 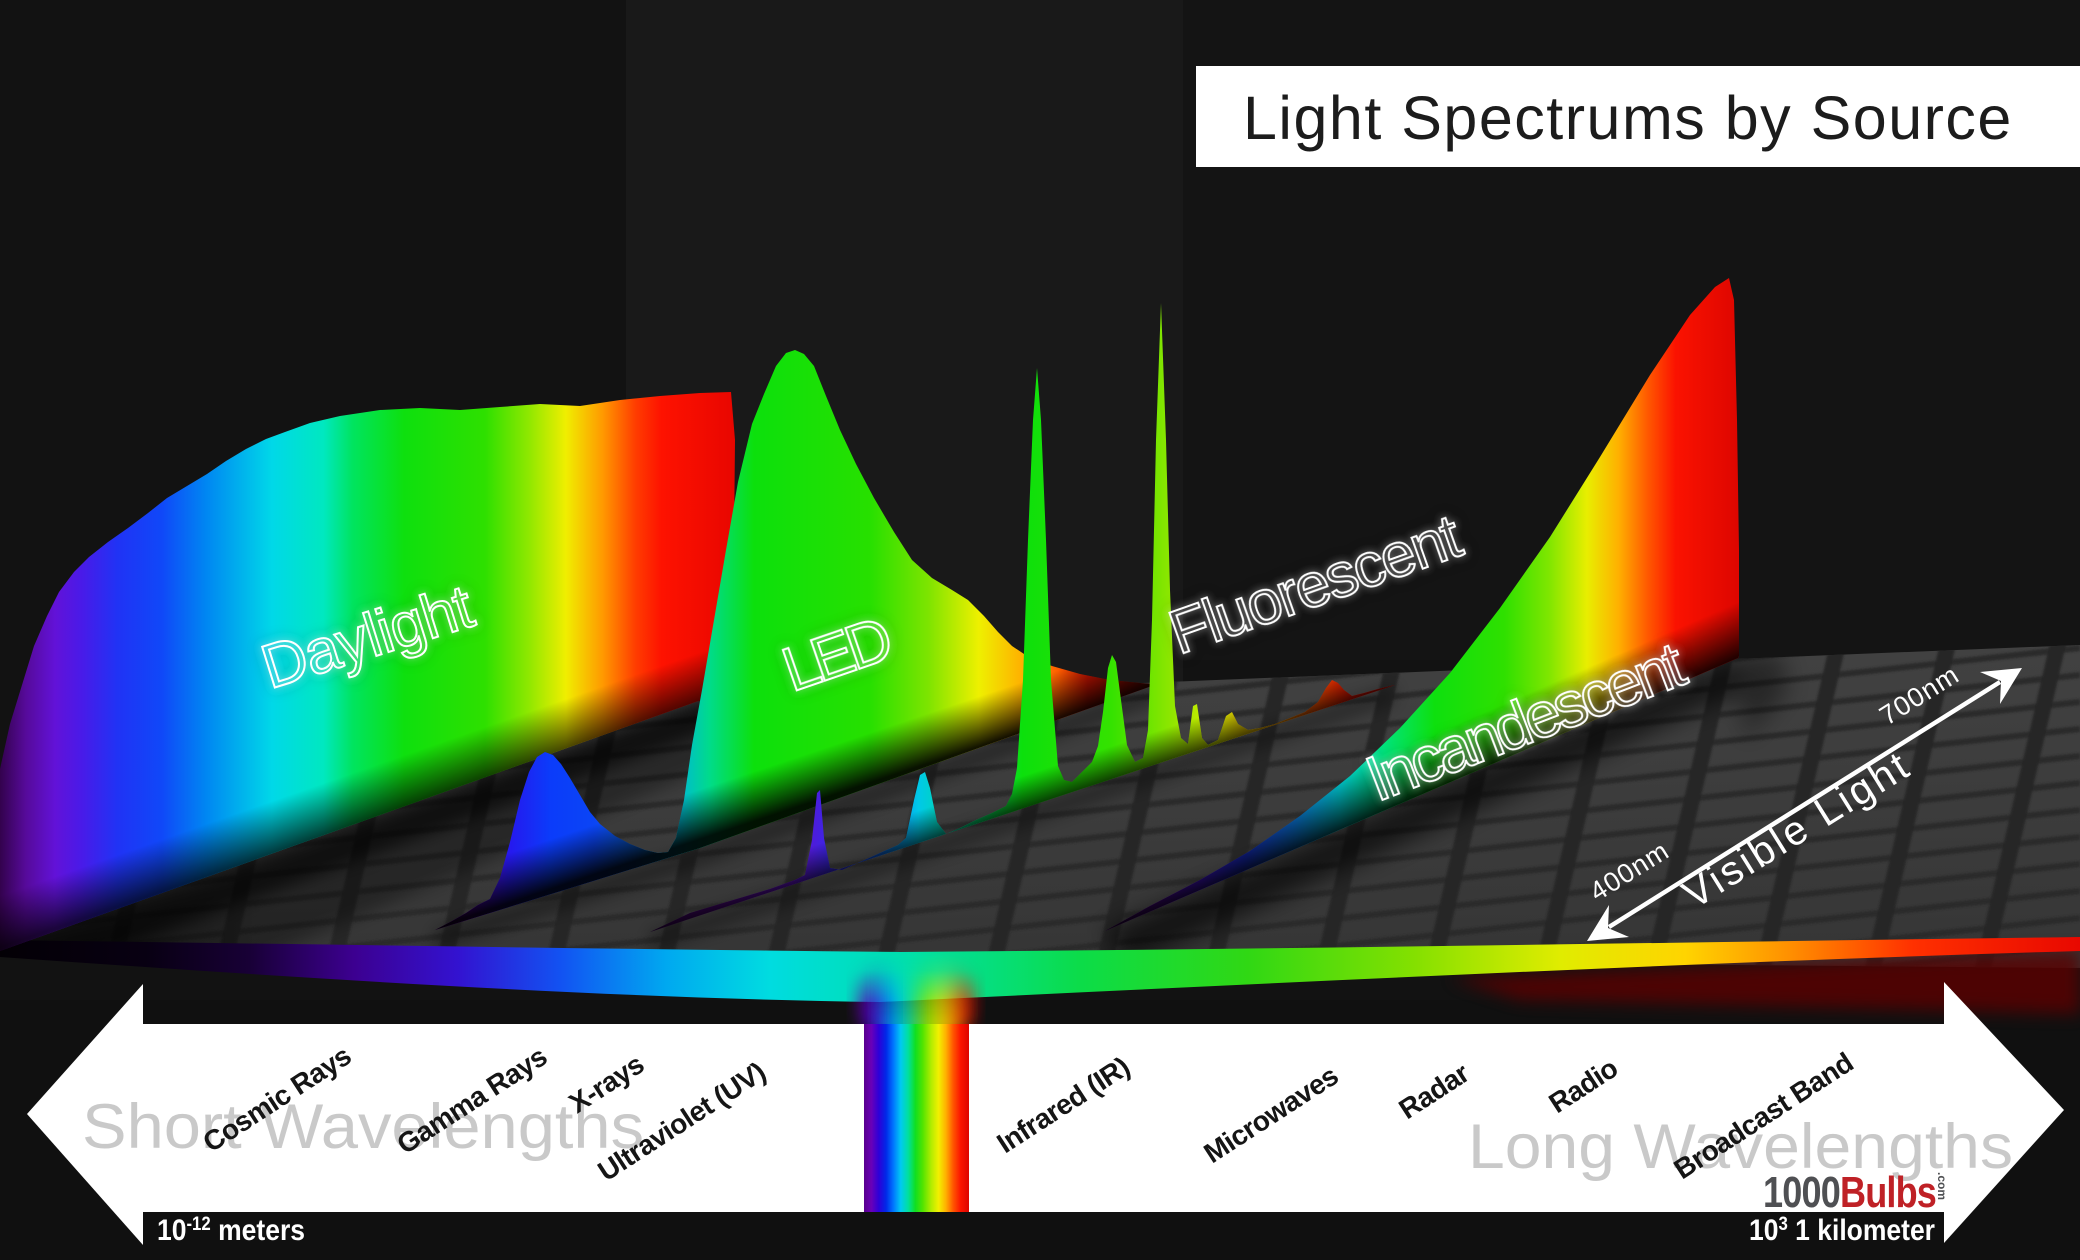 What do you see at coordinates (1849, 1192) in the screenshot?
I see `svg-text: 1000Bulbs` at bounding box center [1849, 1192].